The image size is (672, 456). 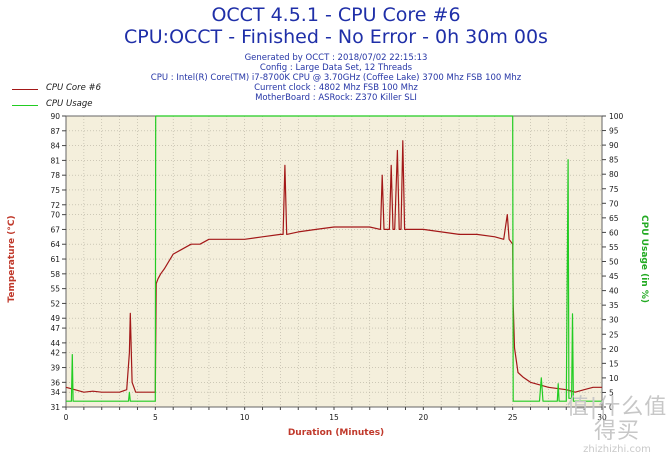 I want to click on chart-legend: CPU Core #6 CPU Usage, so click(x=66, y=98).